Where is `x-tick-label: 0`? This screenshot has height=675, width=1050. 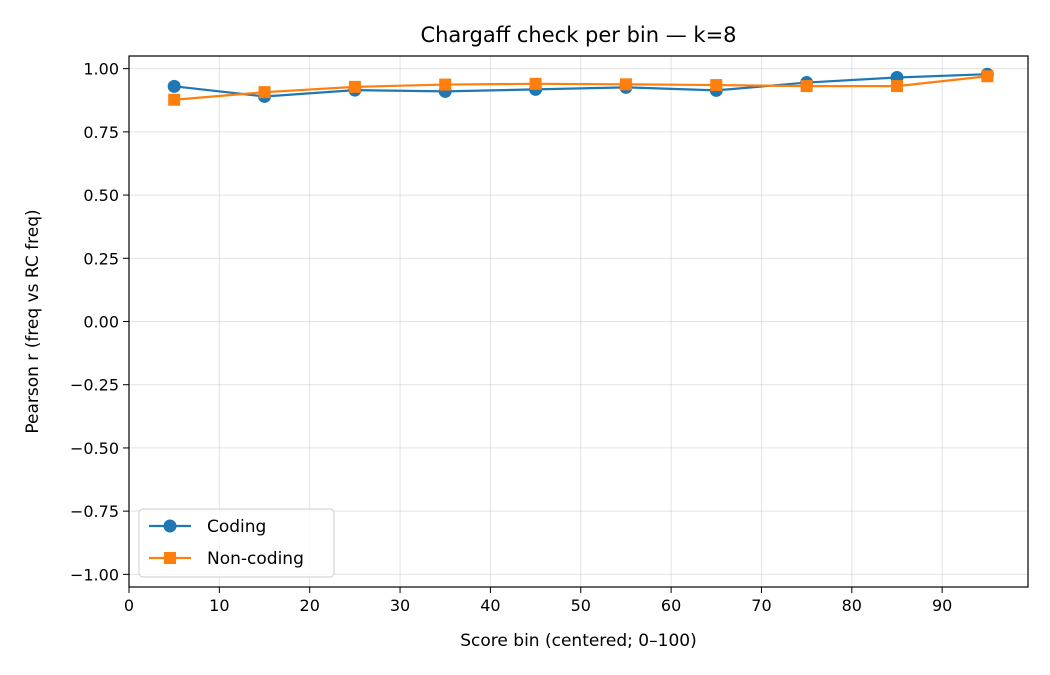
x-tick-label: 0 is located at coordinates (129, 605).